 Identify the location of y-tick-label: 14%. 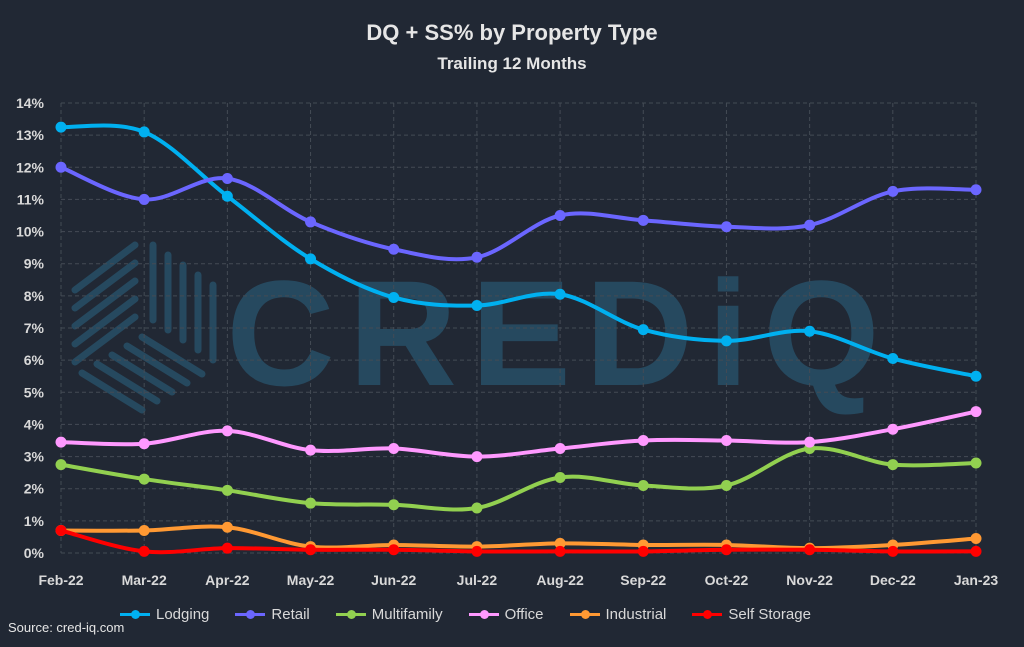
(30, 103).